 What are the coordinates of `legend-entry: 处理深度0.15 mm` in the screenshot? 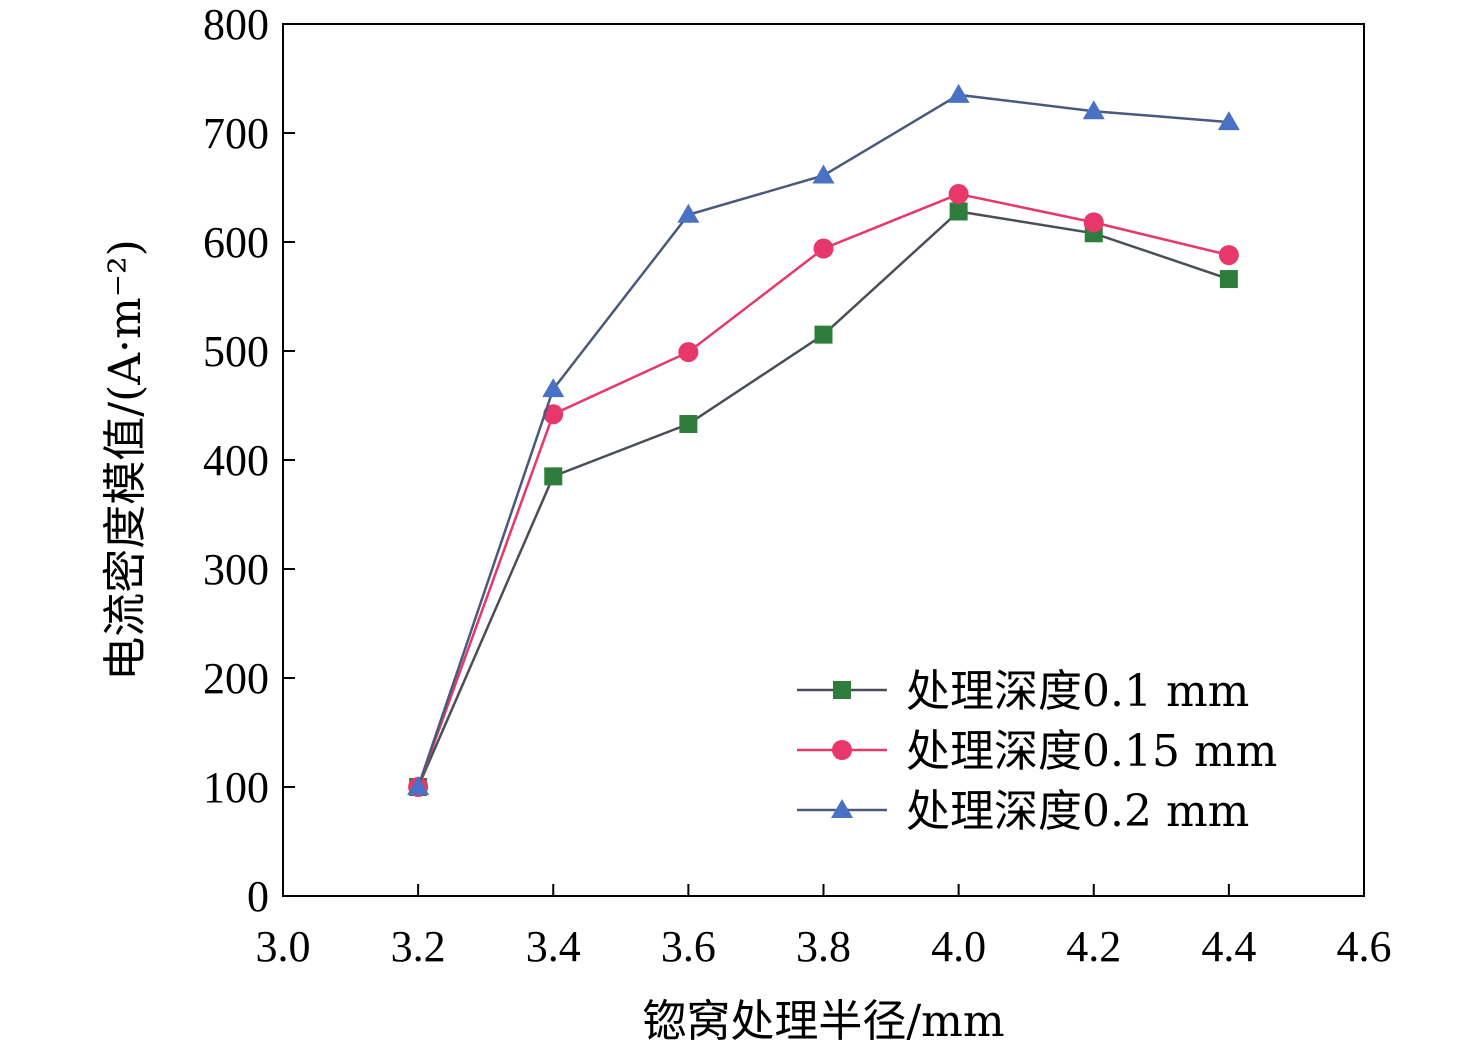 It's located at (1037, 751).